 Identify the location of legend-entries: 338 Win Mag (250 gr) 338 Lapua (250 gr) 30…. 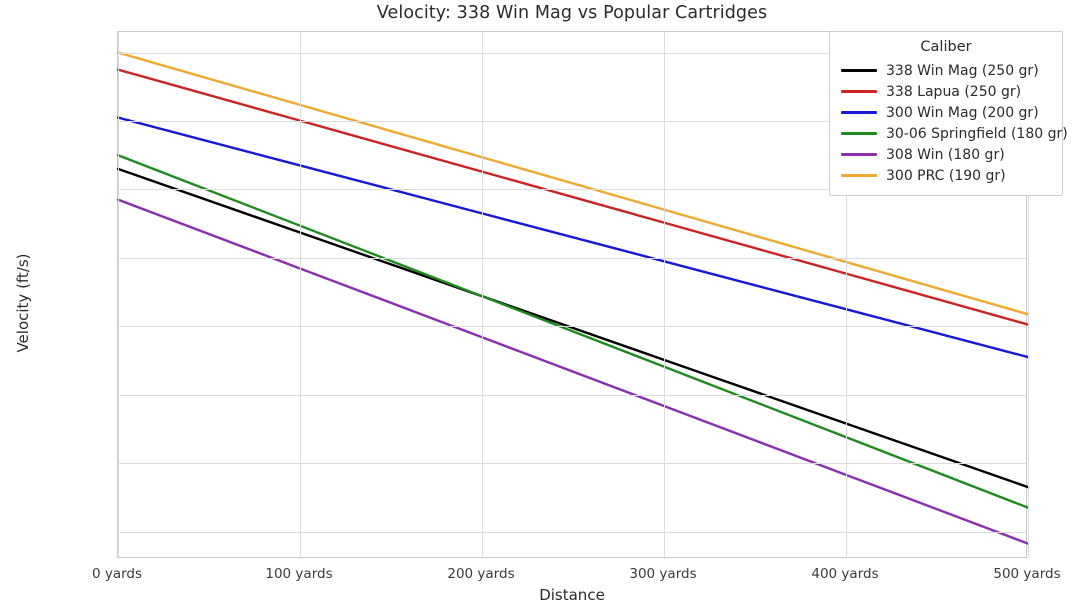
(954, 123).